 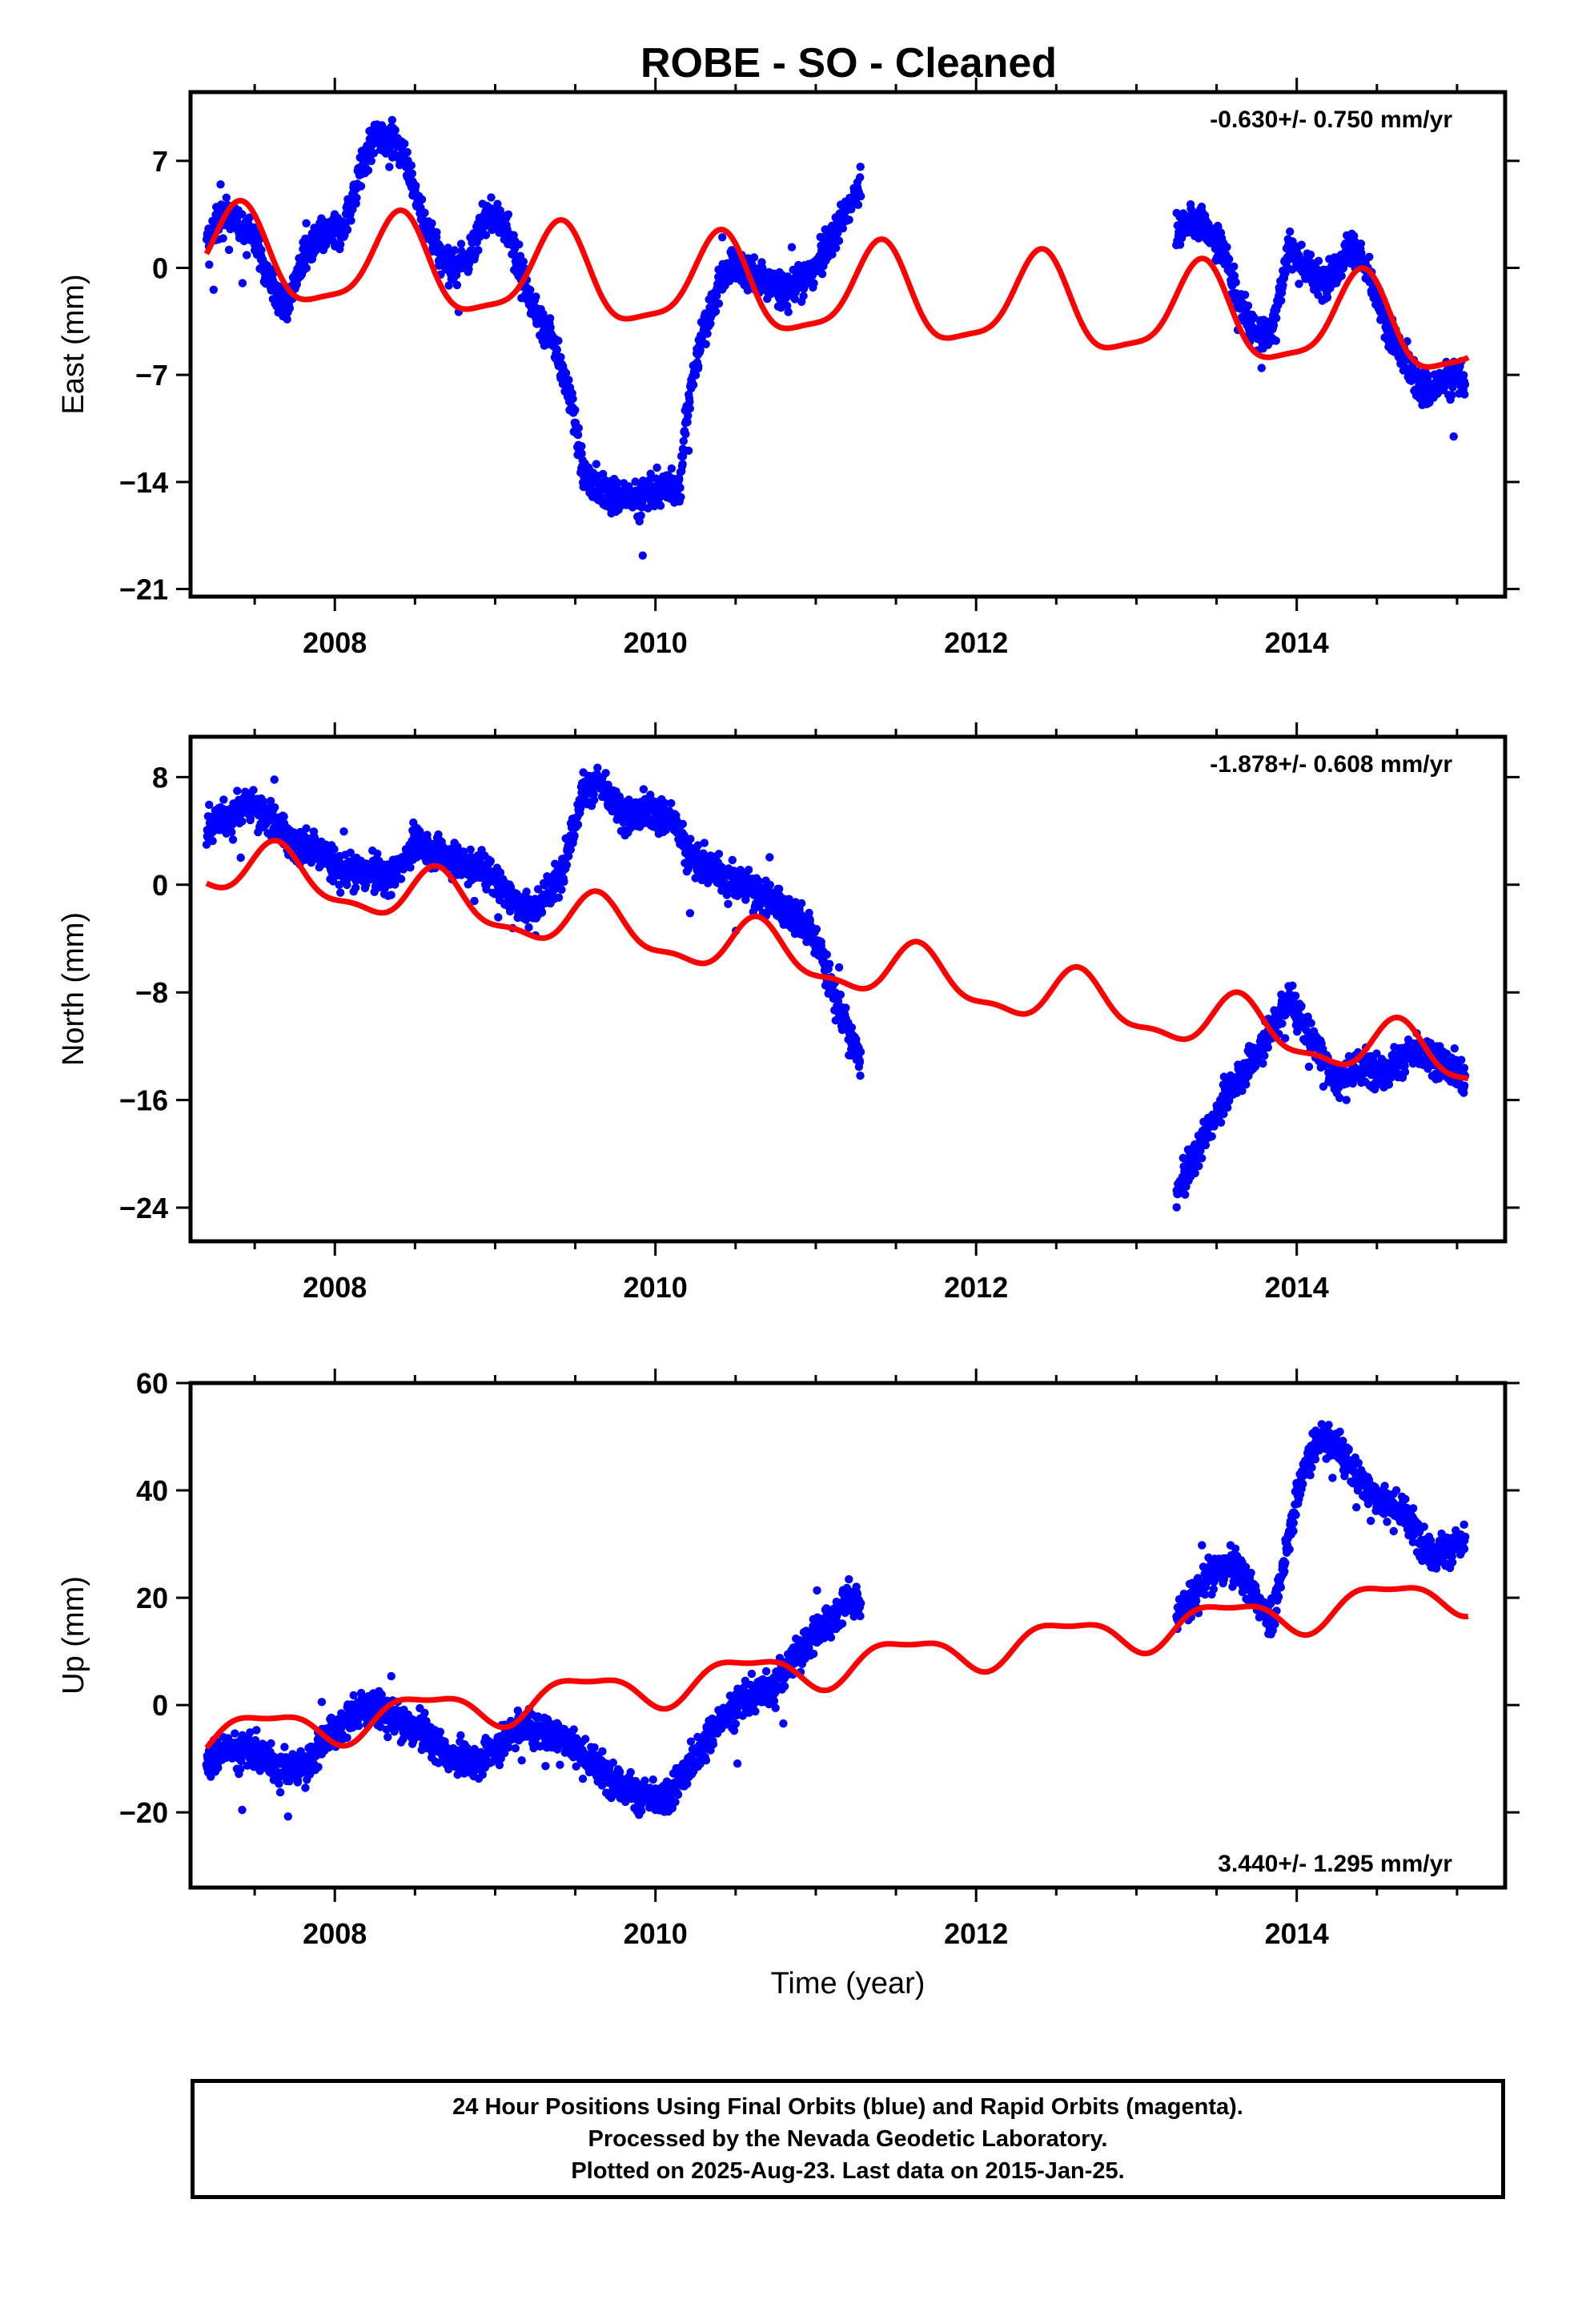 I want to click on y-tick-label: −7, so click(x=151, y=375).